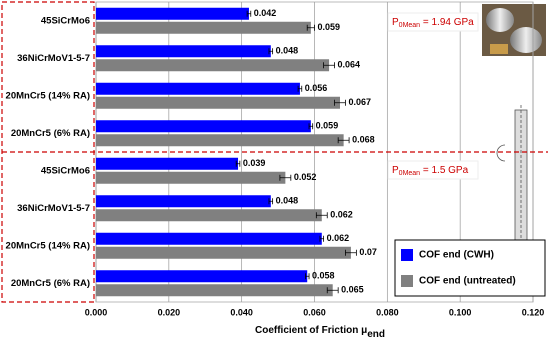 The image size is (550, 341). I want to click on photo, so click(514, 30).